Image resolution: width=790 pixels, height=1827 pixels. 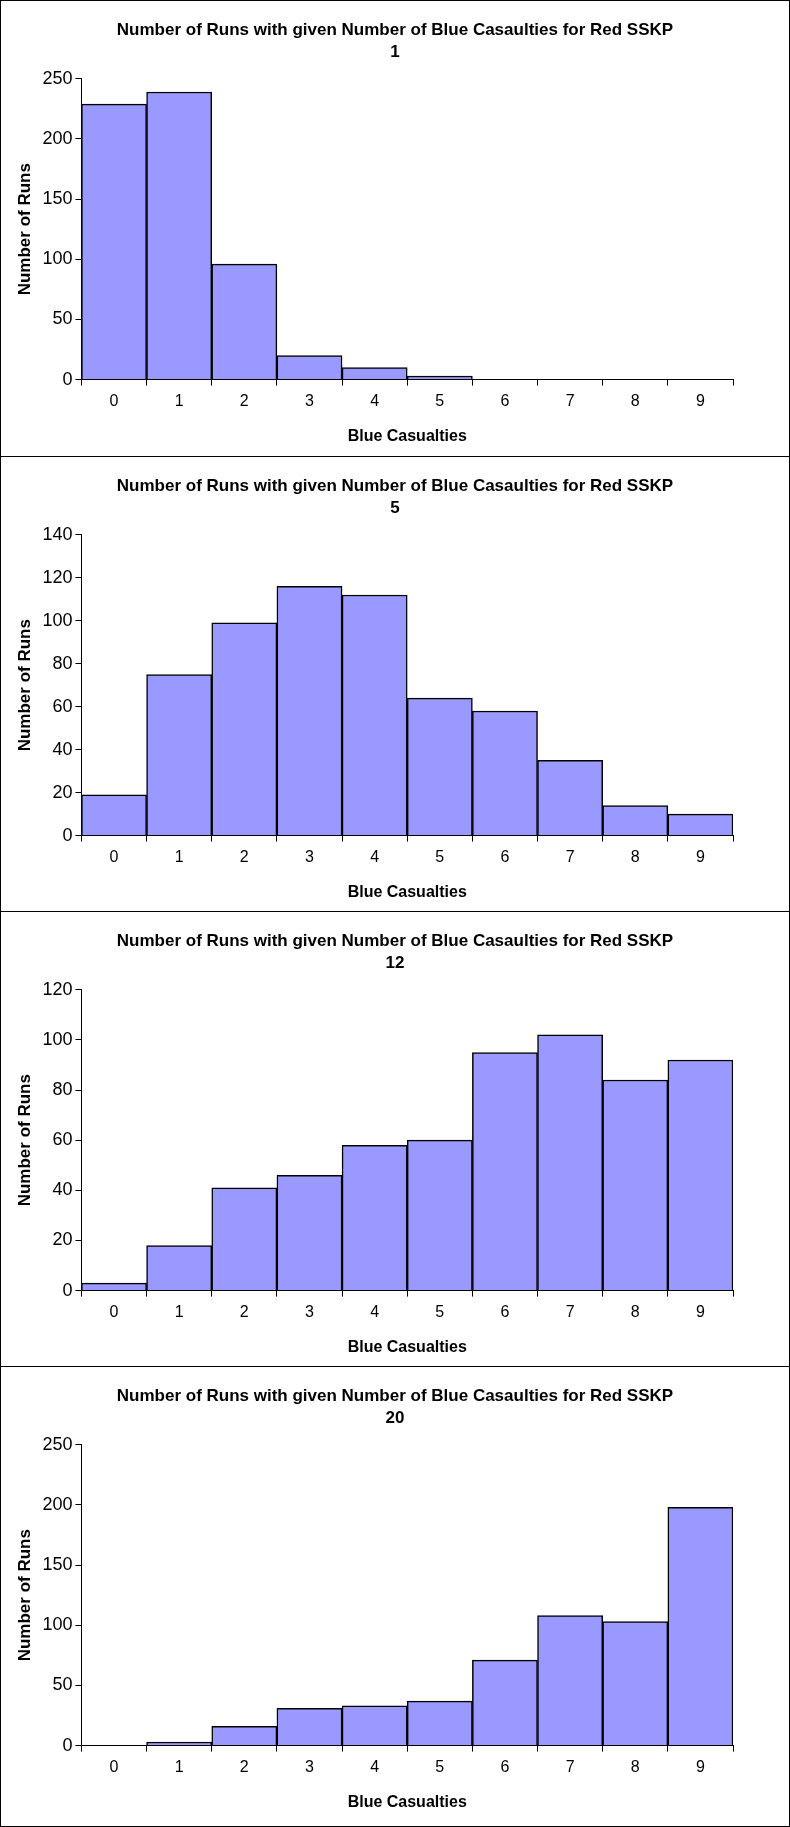 What do you see at coordinates (395, 1407) in the screenshot?
I see `chart-title: Number of Runs with given Number of Blue Casaulties for Red SSKP 20` at bounding box center [395, 1407].